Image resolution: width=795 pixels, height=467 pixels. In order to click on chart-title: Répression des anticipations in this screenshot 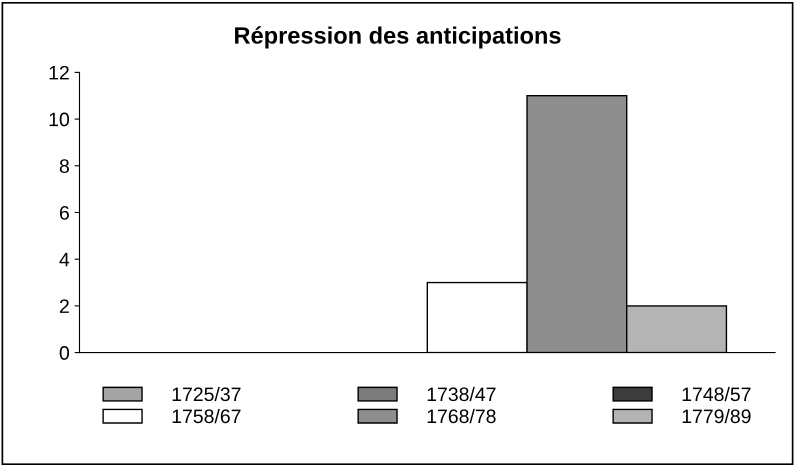, I will do `click(398, 37)`.